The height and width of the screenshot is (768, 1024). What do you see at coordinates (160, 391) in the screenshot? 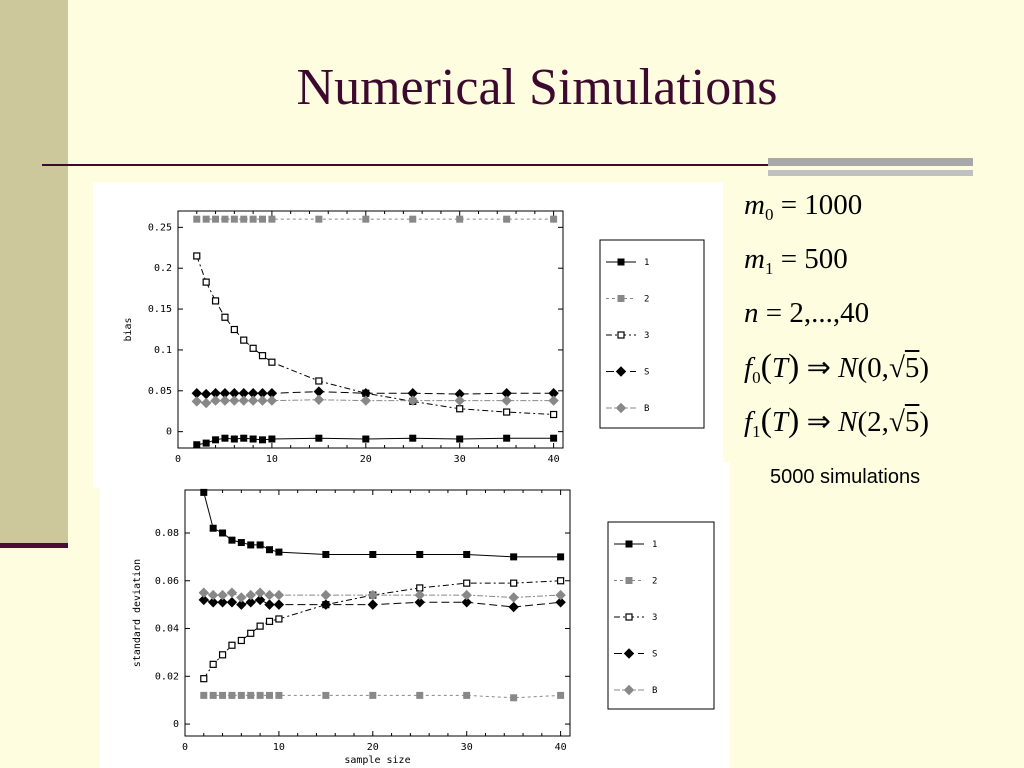
I see `y-tick-label: 0.05` at bounding box center [160, 391].